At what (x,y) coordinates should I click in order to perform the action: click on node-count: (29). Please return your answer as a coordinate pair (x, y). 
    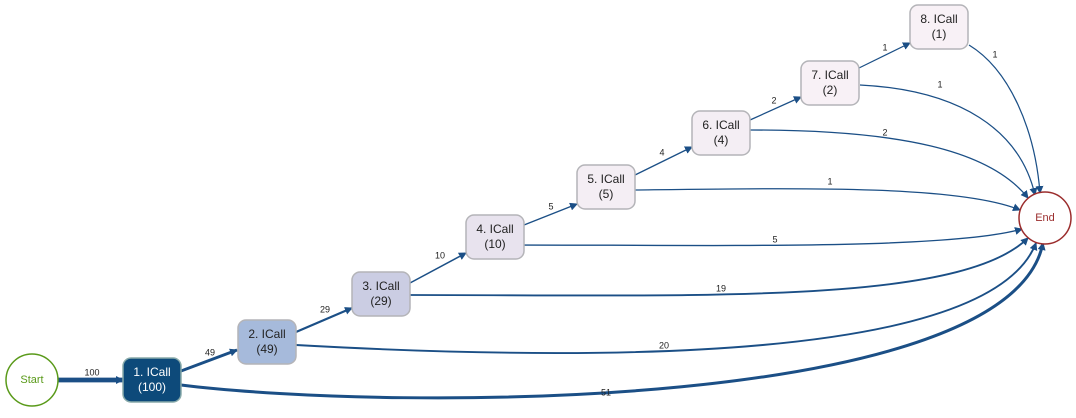
    Looking at the image, I should click on (380, 301).